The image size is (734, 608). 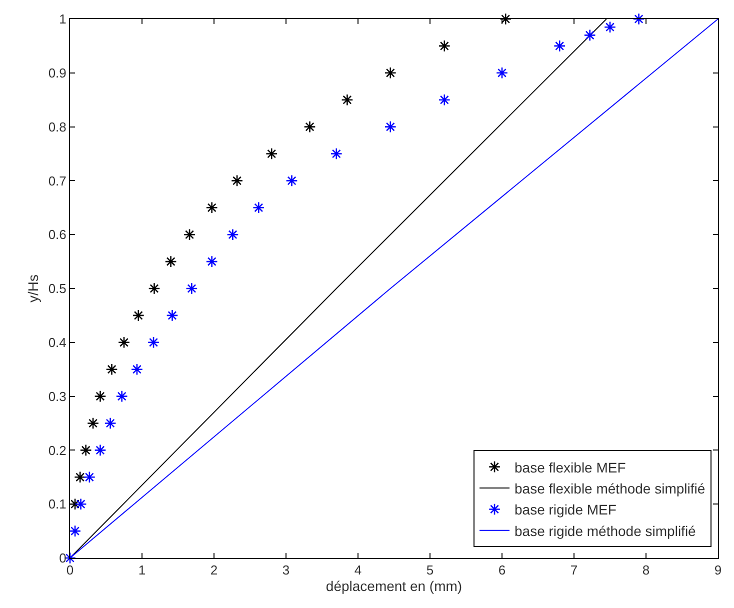 What do you see at coordinates (57, 450) in the screenshot?
I see `y-tick-label: 0.2` at bounding box center [57, 450].